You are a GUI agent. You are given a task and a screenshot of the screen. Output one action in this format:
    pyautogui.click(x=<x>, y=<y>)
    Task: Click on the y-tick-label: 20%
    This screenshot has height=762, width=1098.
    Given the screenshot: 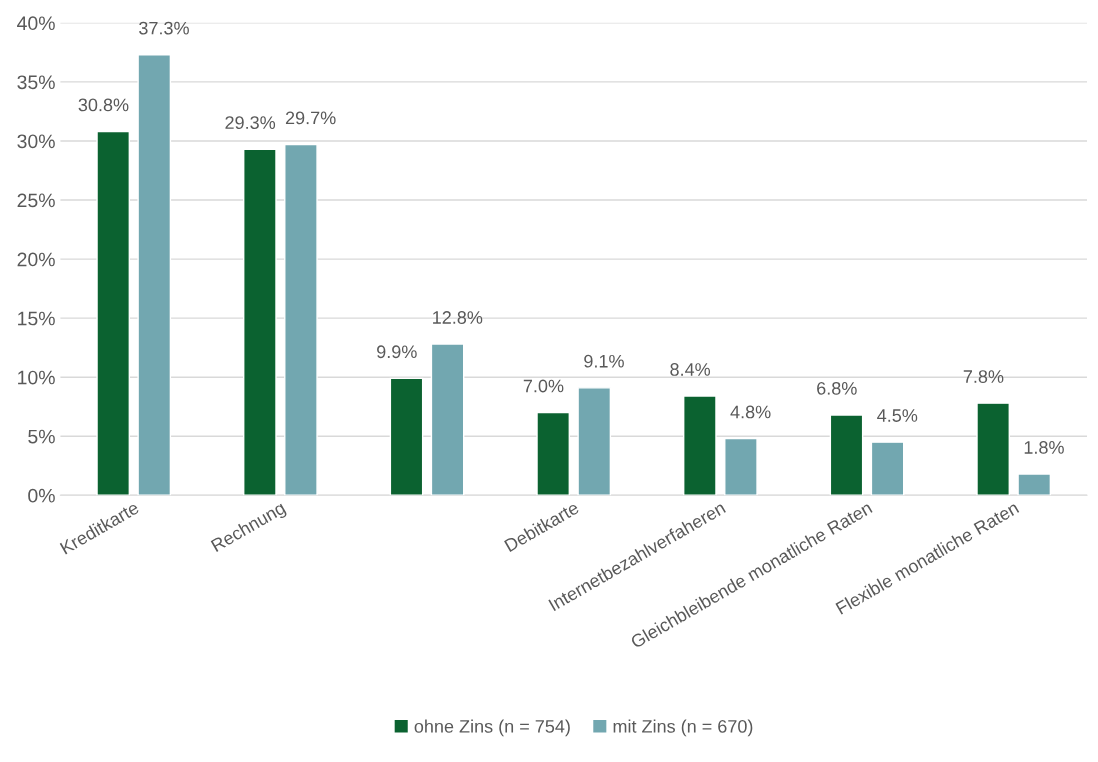 What is the action you would take?
    pyautogui.click(x=36, y=259)
    